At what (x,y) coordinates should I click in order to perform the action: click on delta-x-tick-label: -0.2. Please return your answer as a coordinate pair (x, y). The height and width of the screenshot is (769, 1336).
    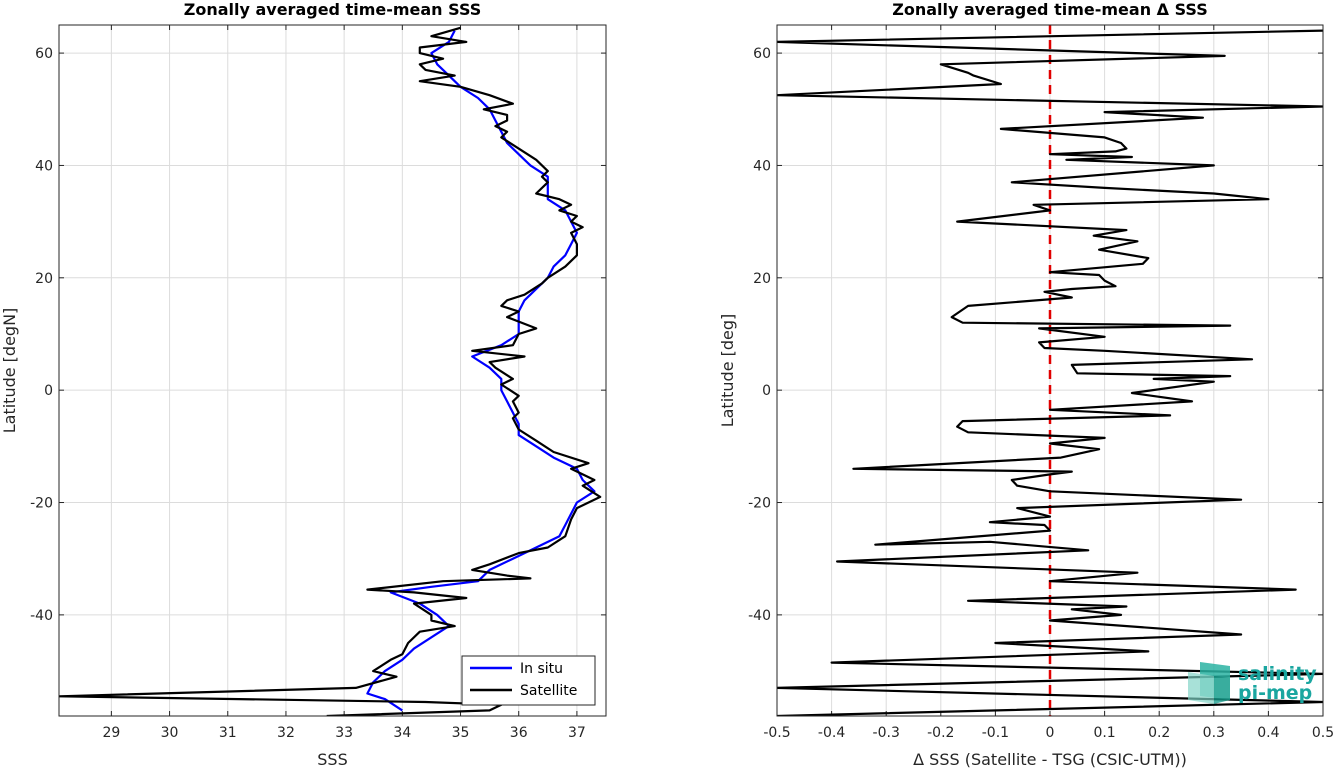
    Looking at the image, I should click on (940, 733).